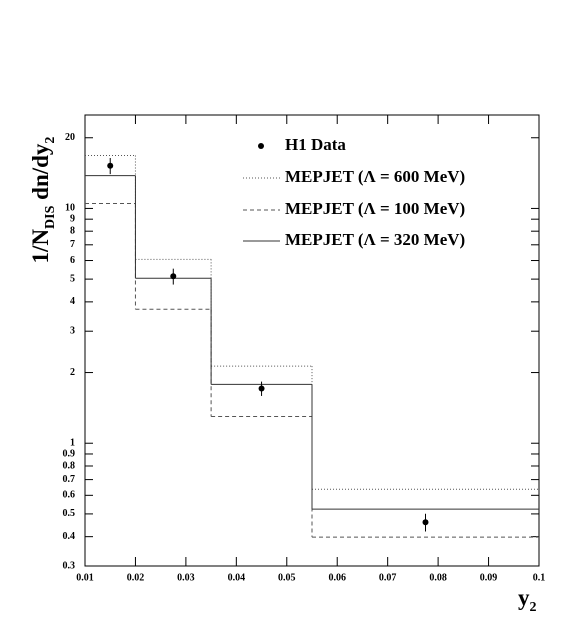 This screenshot has width=567, height=624. What do you see at coordinates (72, 278) in the screenshot?
I see `y-tick-label: 5` at bounding box center [72, 278].